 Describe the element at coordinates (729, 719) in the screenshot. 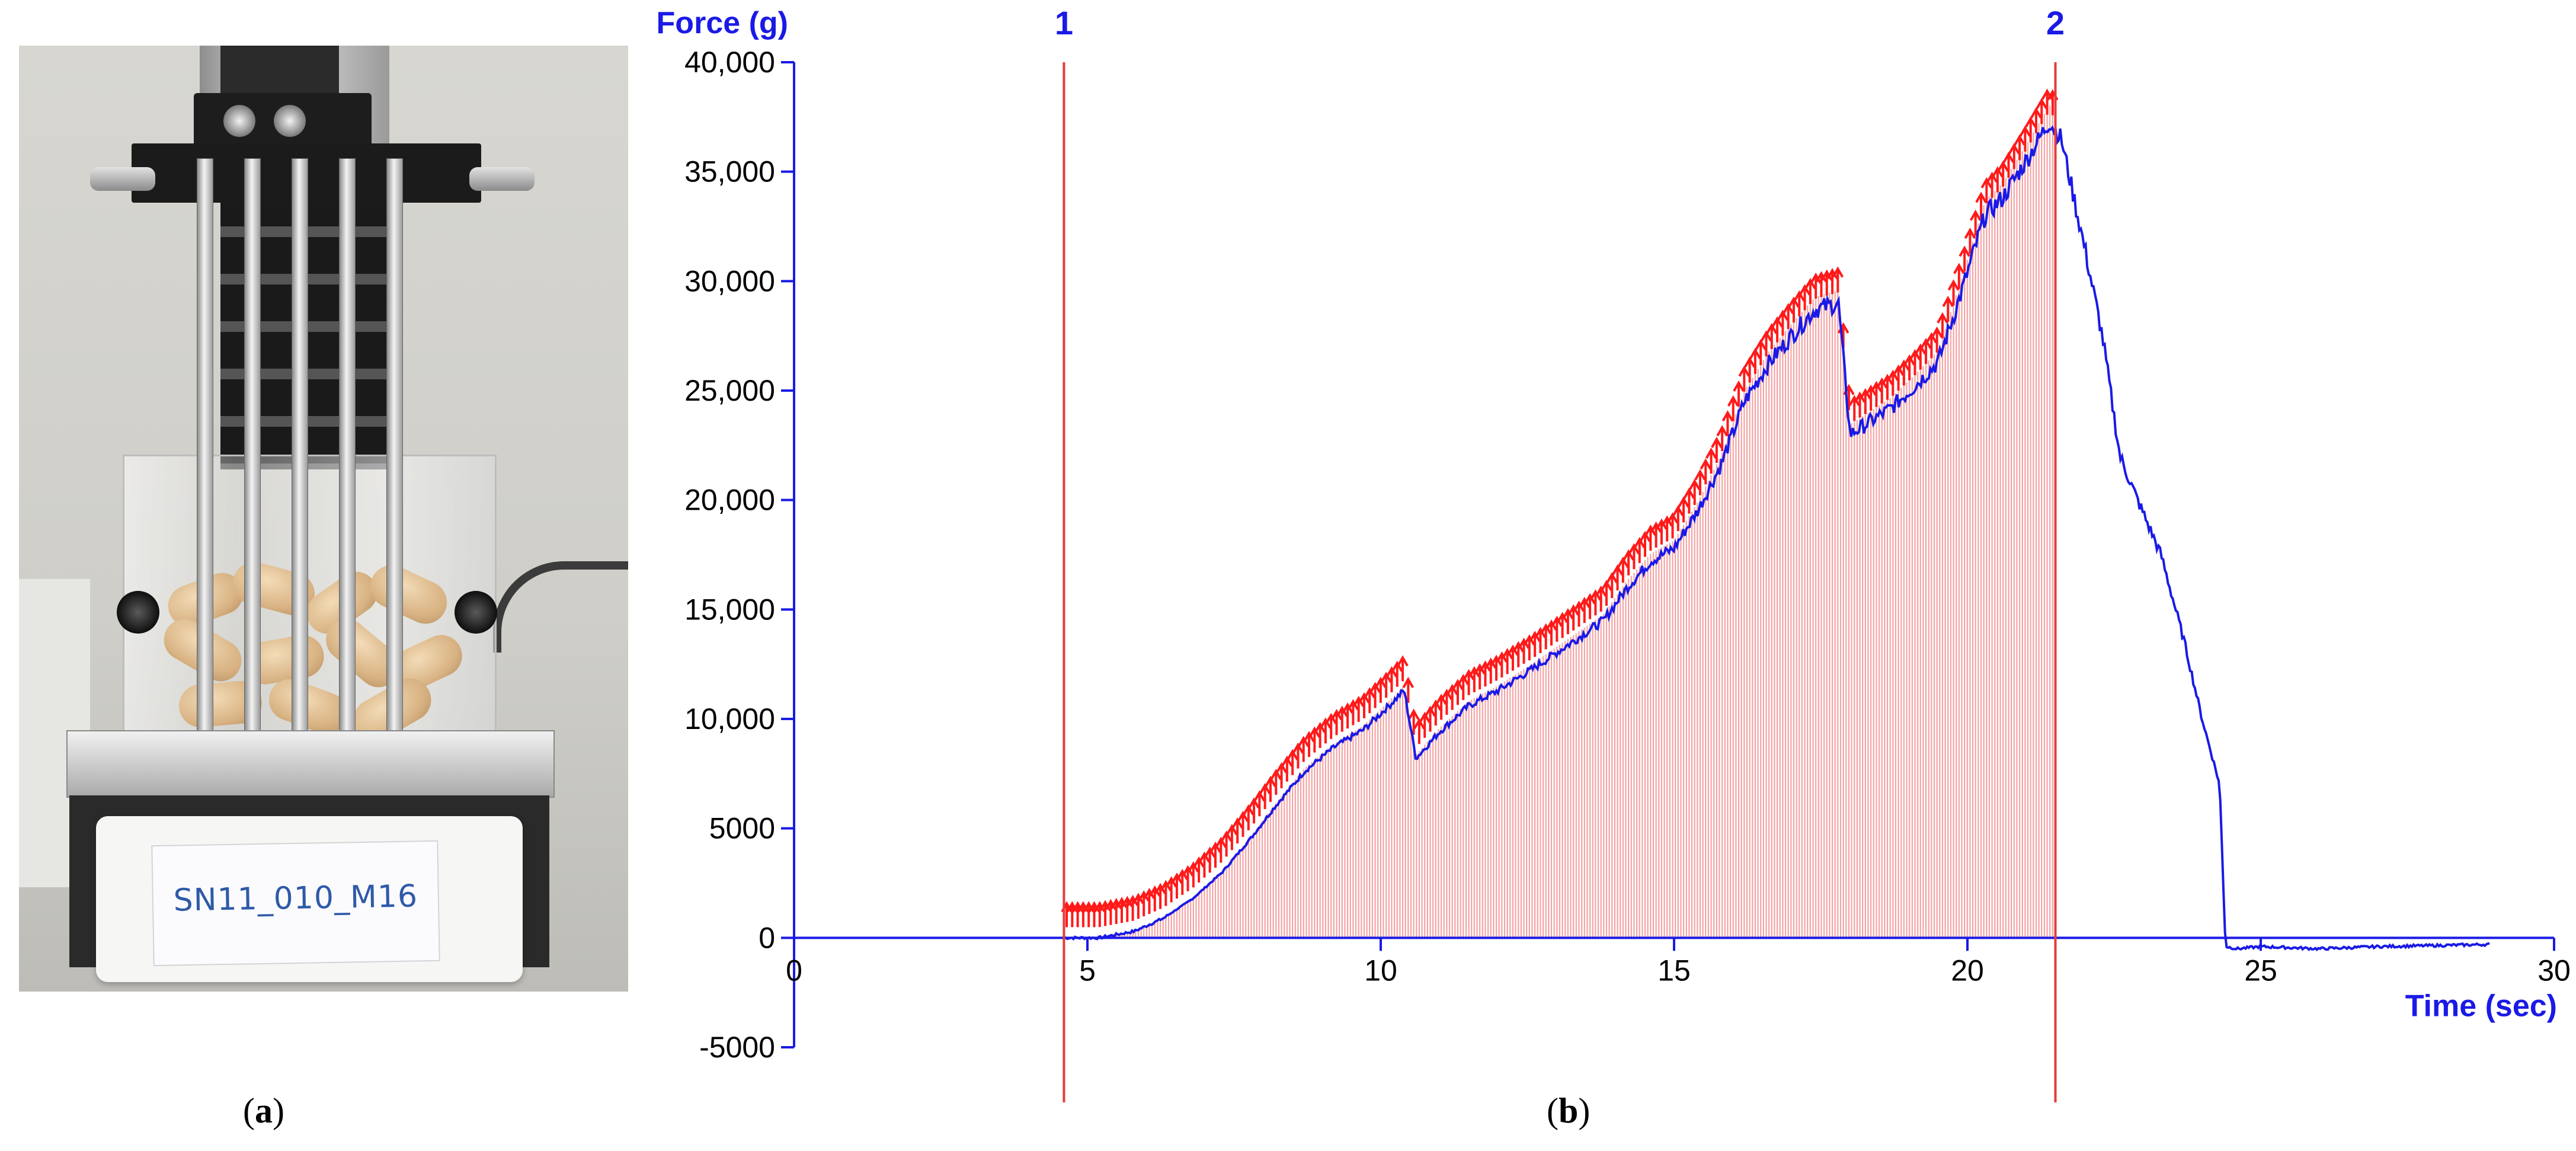

I see `y-tick-label: 10,000` at that location.